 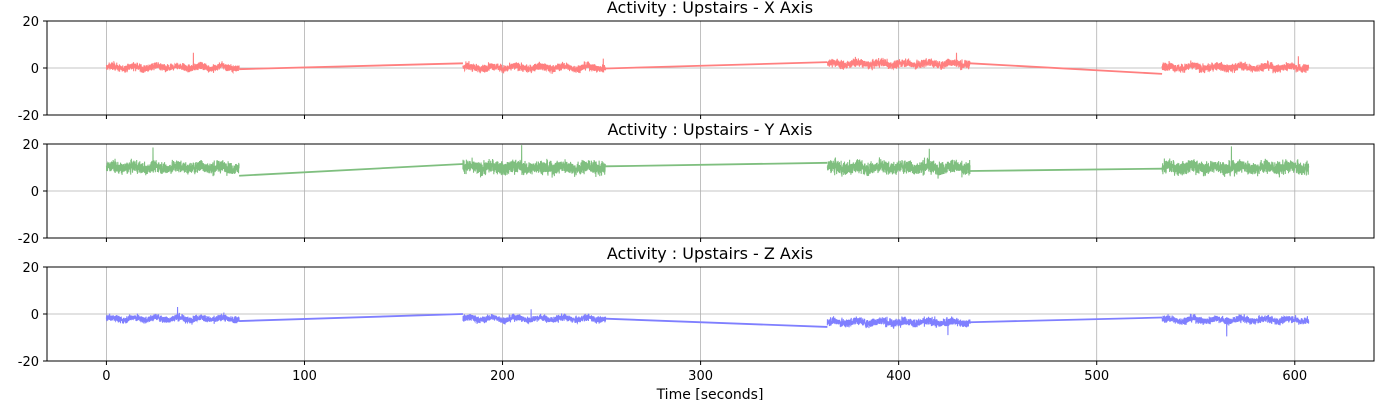 What do you see at coordinates (710, 393) in the screenshot?
I see `x-axis-label: Time [seconds]` at bounding box center [710, 393].